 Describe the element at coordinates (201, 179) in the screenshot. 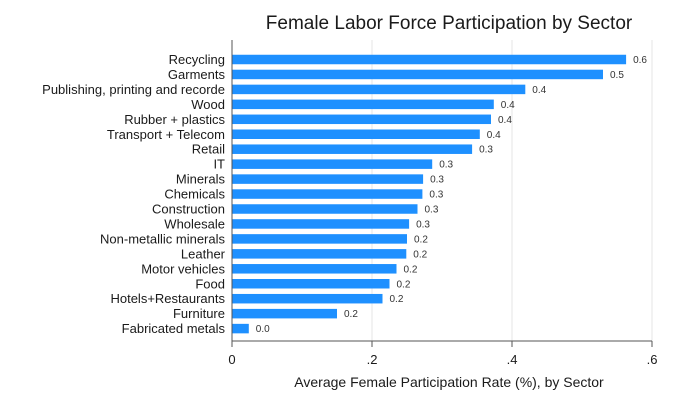

I see `category-label: Minerals` at that location.